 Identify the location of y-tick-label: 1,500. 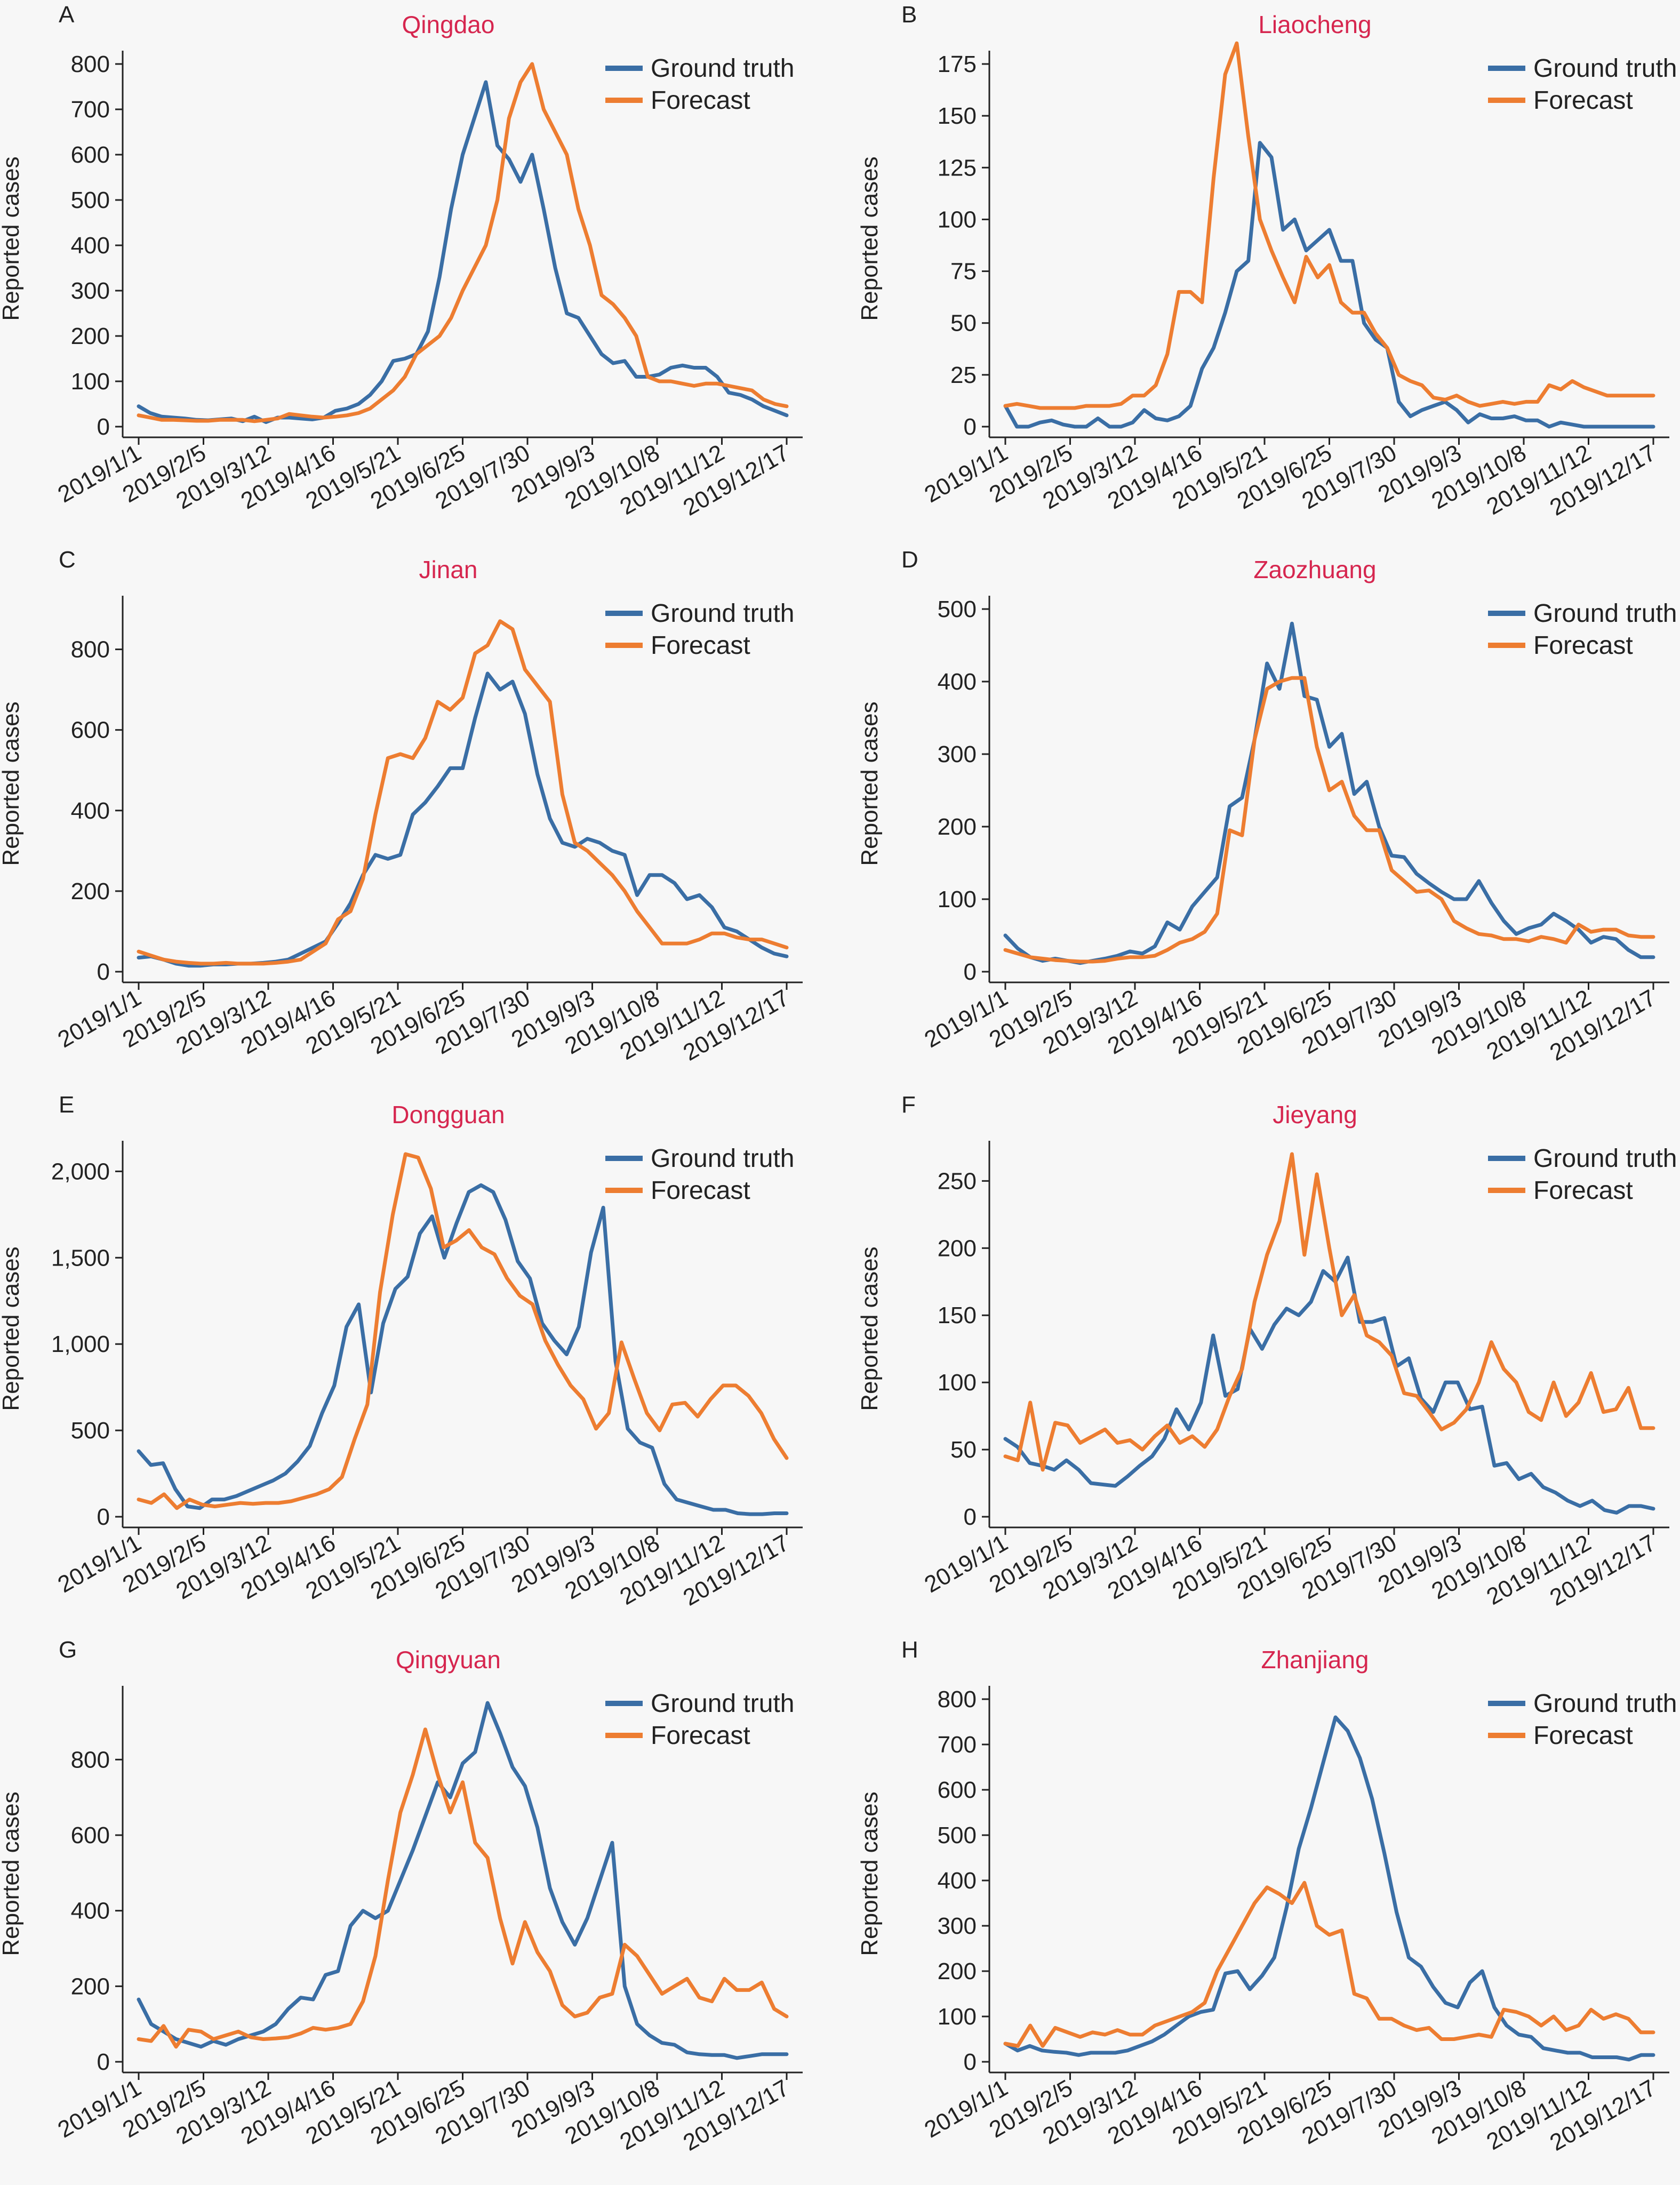
(80, 1258).